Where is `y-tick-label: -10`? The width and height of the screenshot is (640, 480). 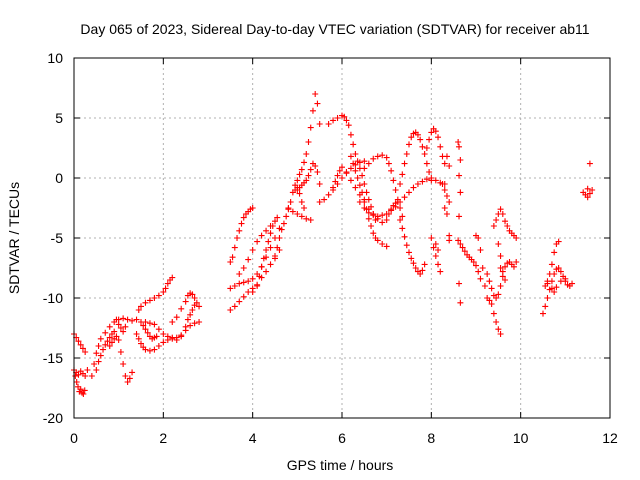 y-tick-label: -10 is located at coordinates (53, 298).